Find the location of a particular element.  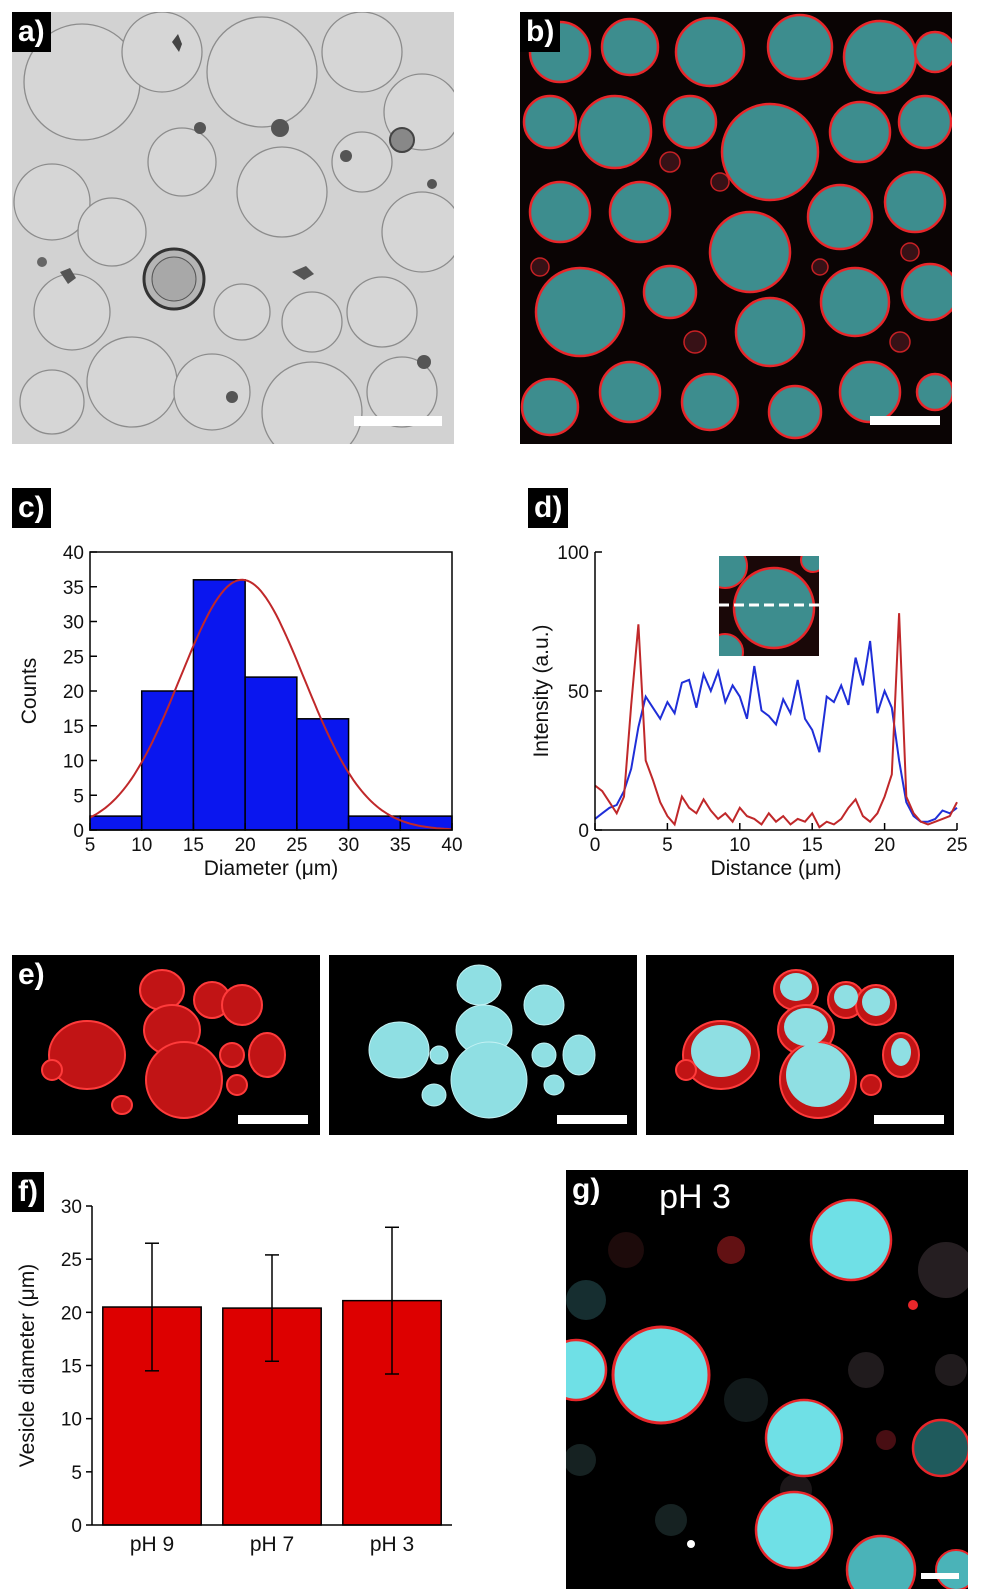

membrane-intensity-line is located at coordinates (776, 721).